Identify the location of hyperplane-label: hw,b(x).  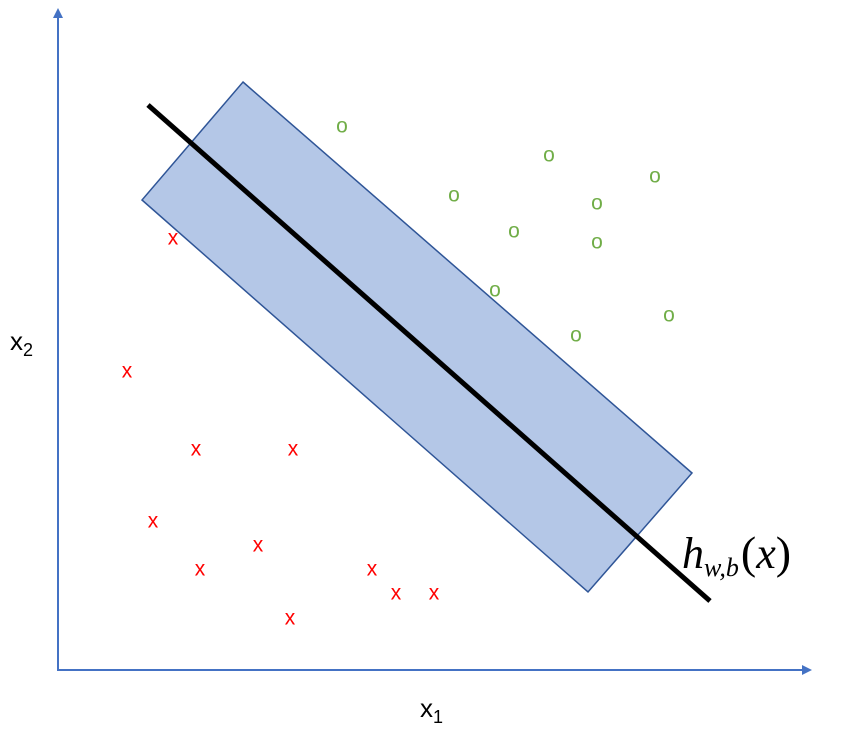
(736, 554).